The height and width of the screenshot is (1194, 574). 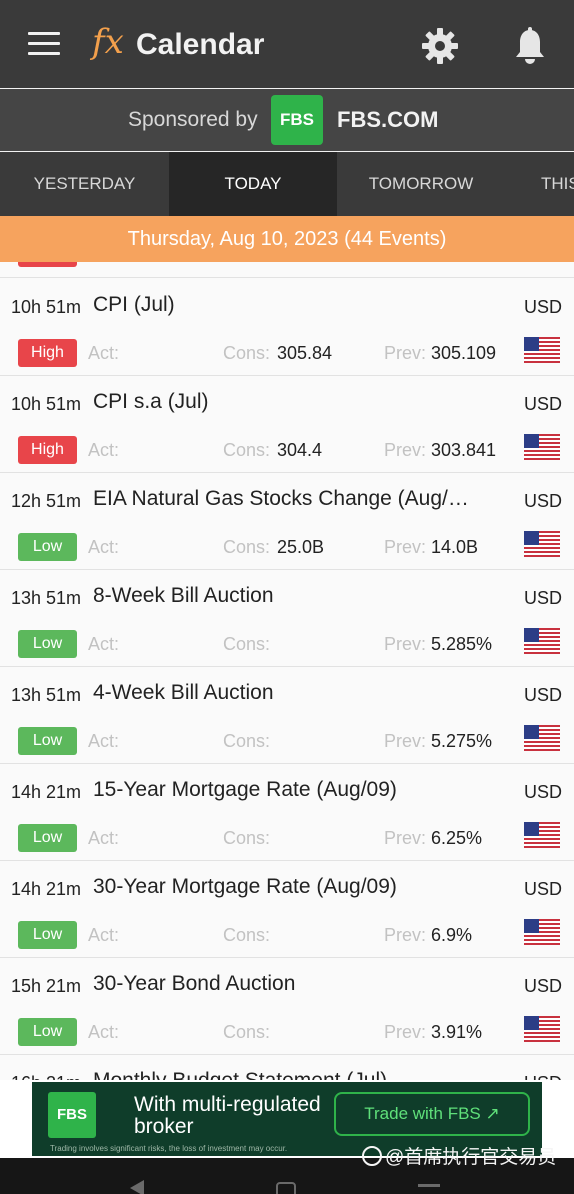 I want to click on consensus-value: 25.0B, so click(x=301, y=547).